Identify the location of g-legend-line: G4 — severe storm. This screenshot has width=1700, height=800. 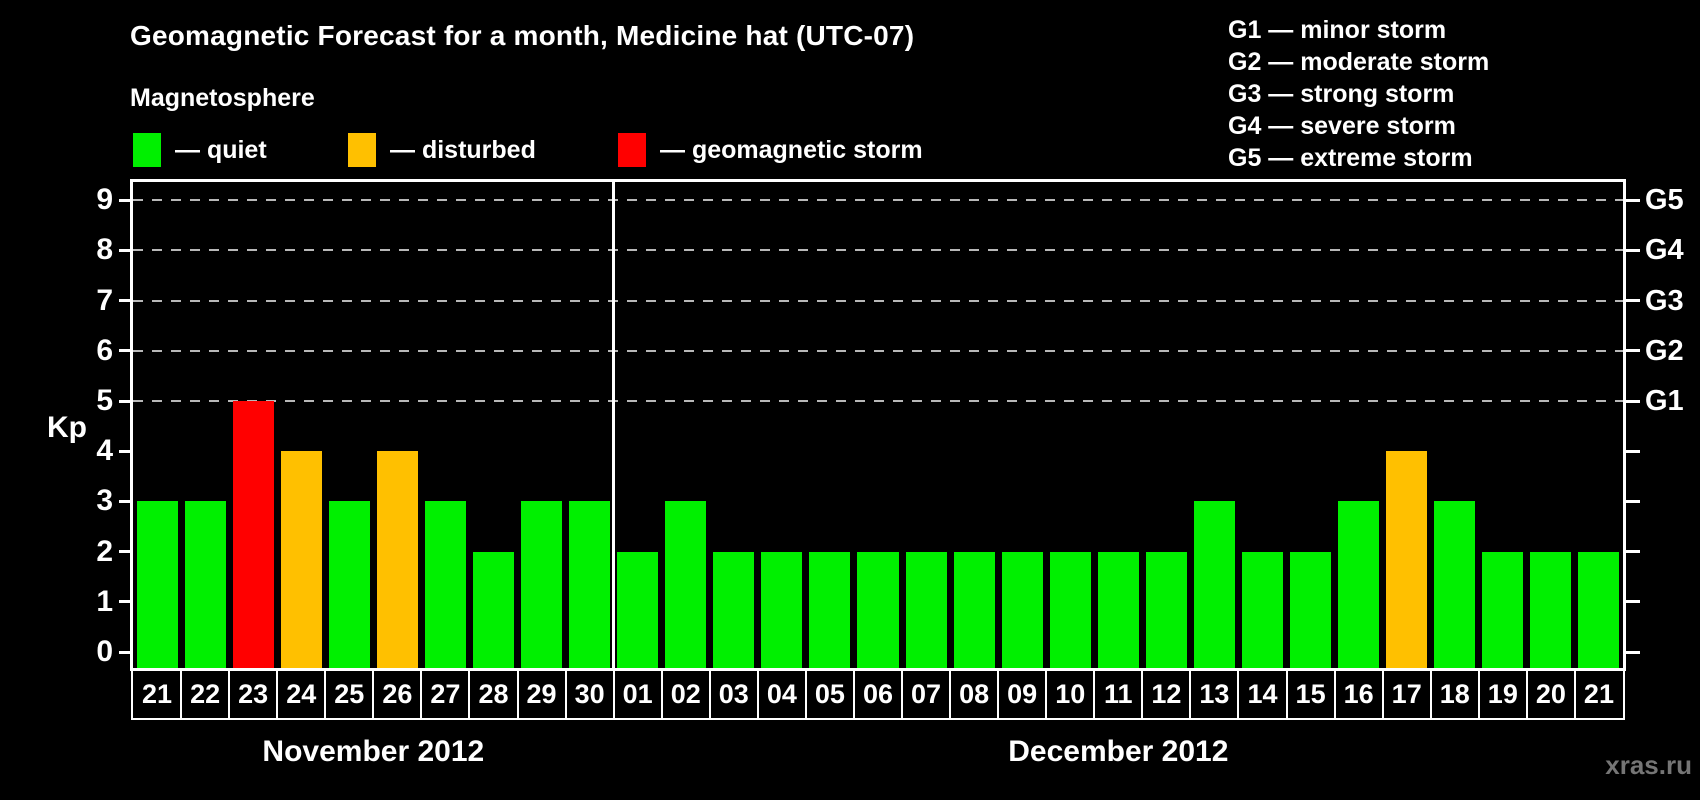
(1342, 126).